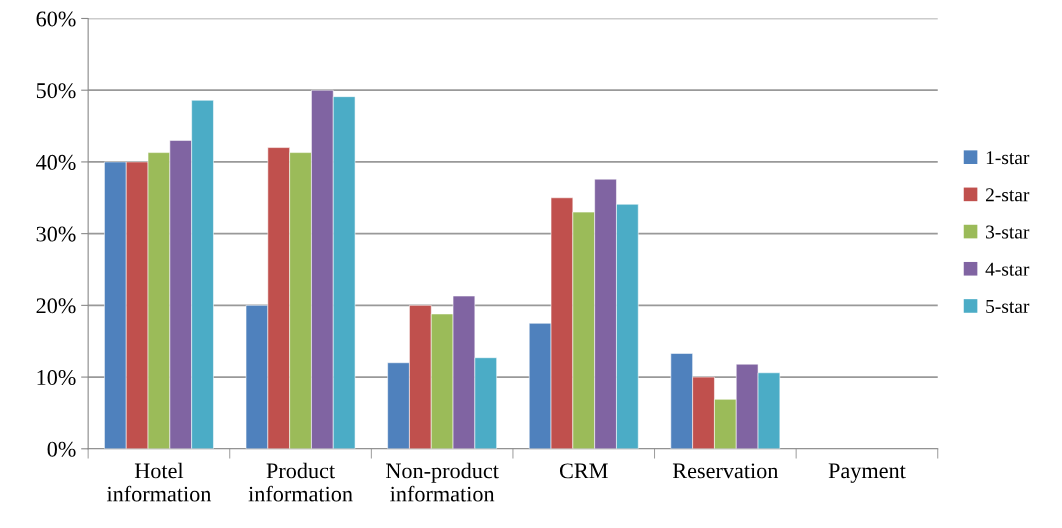 Image resolution: width=1062 pixels, height=528 pixels. What do you see at coordinates (61, 449) in the screenshot?
I see `y-tick-label: 0%` at bounding box center [61, 449].